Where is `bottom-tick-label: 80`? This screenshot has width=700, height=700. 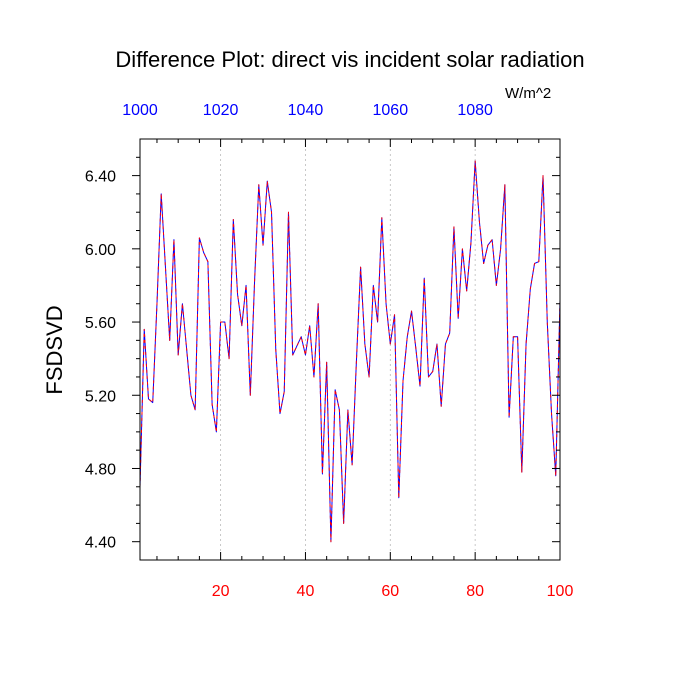 bottom-tick-label: 80 is located at coordinates (475, 591).